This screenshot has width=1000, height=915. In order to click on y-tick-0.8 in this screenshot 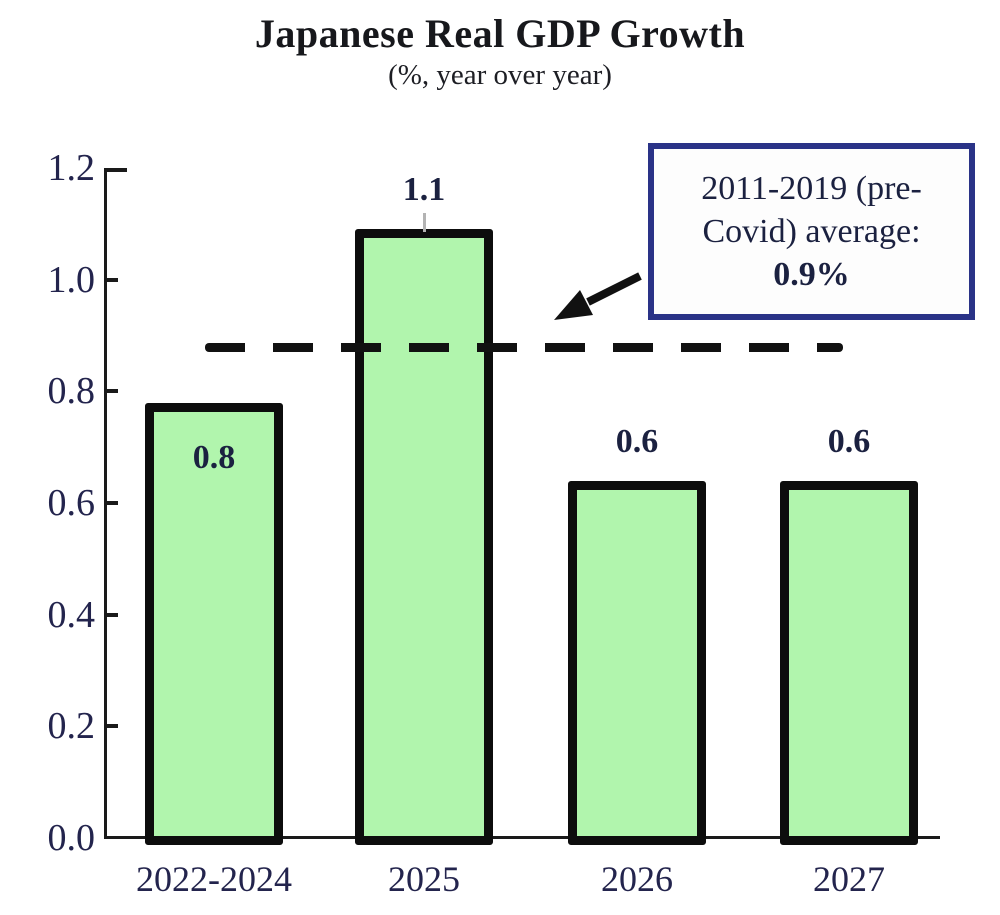, I will do `click(111, 391)`.